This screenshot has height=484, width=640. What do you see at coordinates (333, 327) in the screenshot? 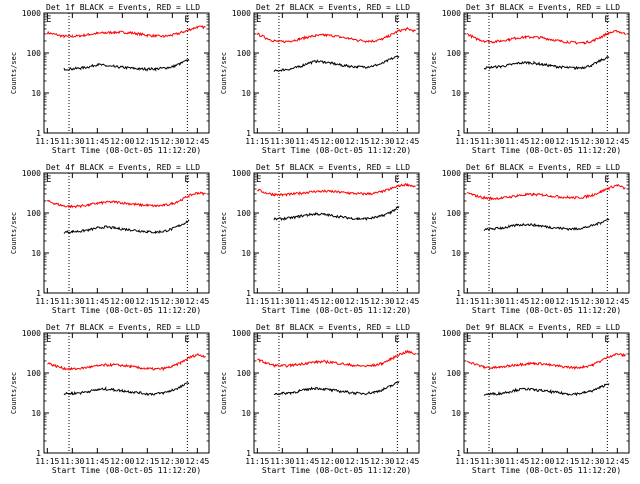
I see `panel-title: Det 8f BLACK = Events, RED = LLD` at bounding box center [333, 327].